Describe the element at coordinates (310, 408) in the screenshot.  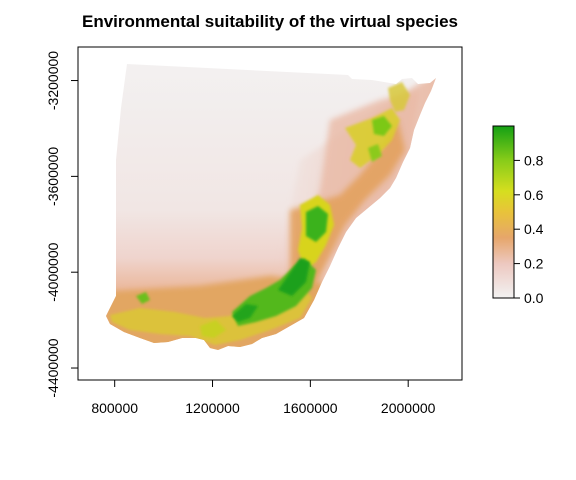
I see `x-tick-label: 1600000` at that location.